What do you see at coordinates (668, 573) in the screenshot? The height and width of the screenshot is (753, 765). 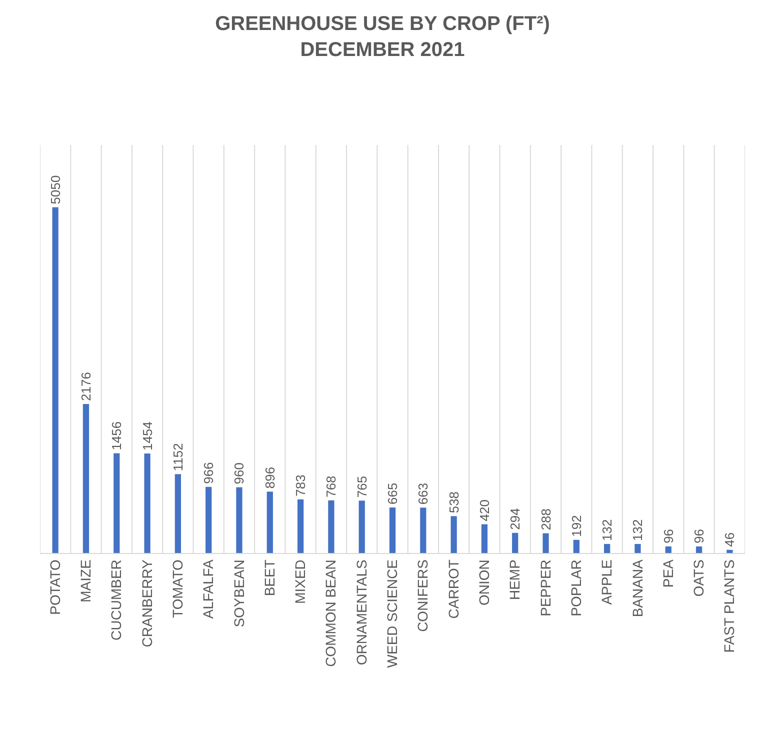 I see `x-tick-label: PEA` at bounding box center [668, 573].